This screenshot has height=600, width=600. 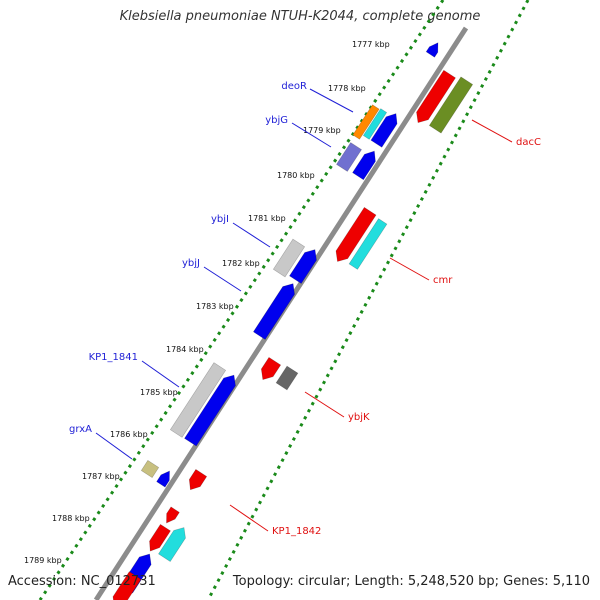 I want to click on kbp-tick-label: 1789 kbp, so click(x=43, y=560).